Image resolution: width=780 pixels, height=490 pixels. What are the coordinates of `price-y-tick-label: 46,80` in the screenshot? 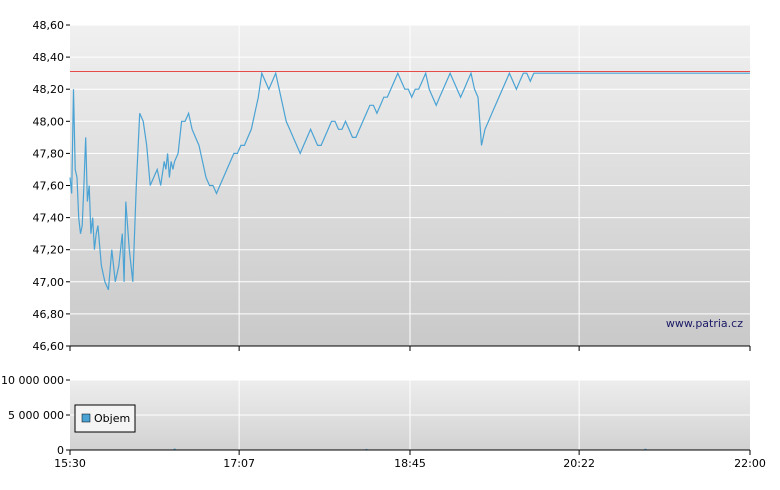 It's located at (49, 314).